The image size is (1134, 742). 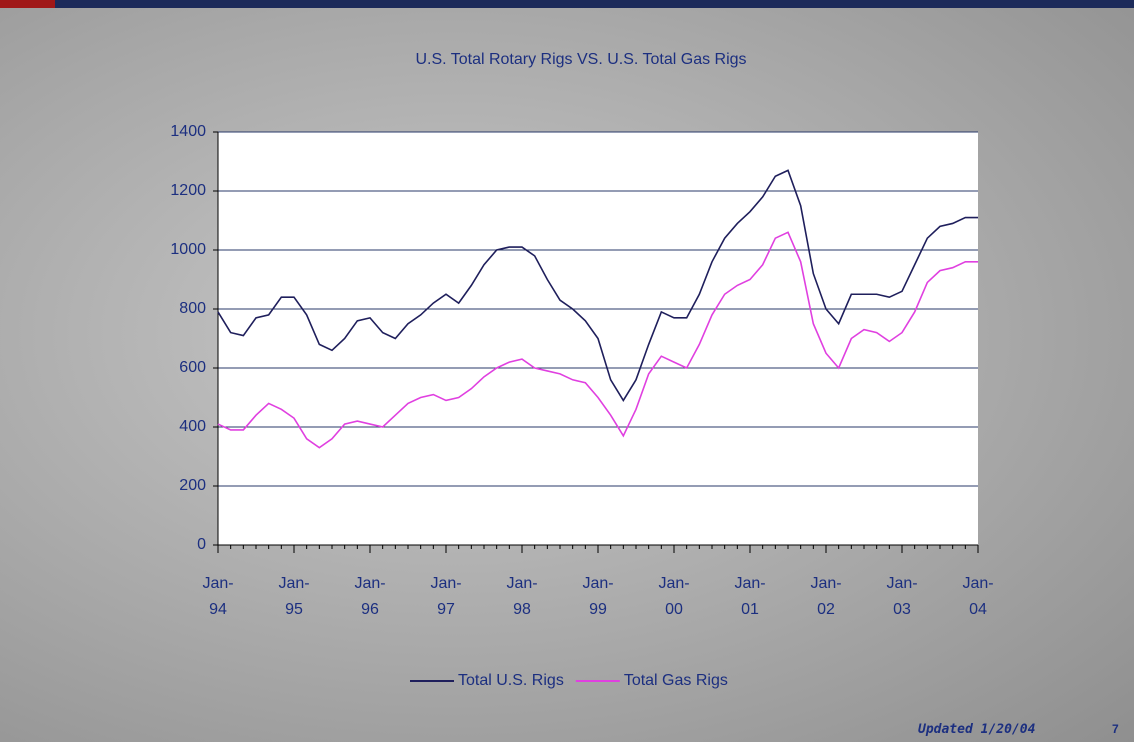 I want to click on top-accent, so click(x=27, y=4).